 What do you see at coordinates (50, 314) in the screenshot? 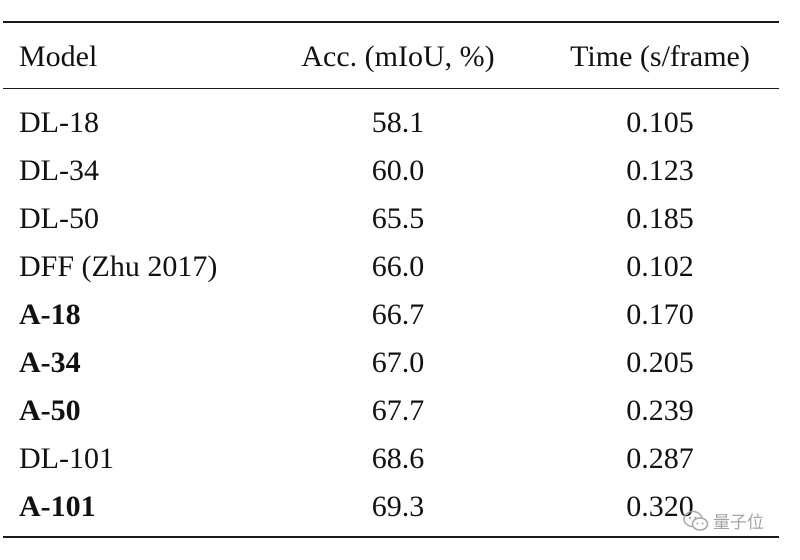
I see `row-model: A-18` at bounding box center [50, 314].